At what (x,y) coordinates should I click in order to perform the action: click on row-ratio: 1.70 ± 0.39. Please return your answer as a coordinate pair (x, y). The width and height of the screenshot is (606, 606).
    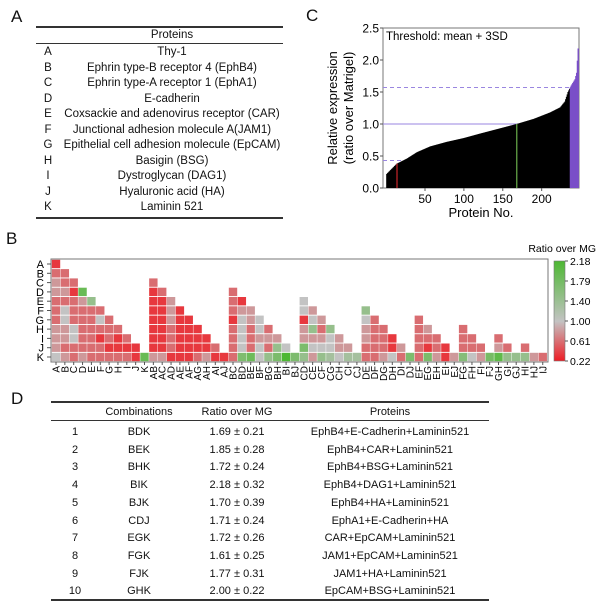
    Looking at the image, I should click on (237, 502).